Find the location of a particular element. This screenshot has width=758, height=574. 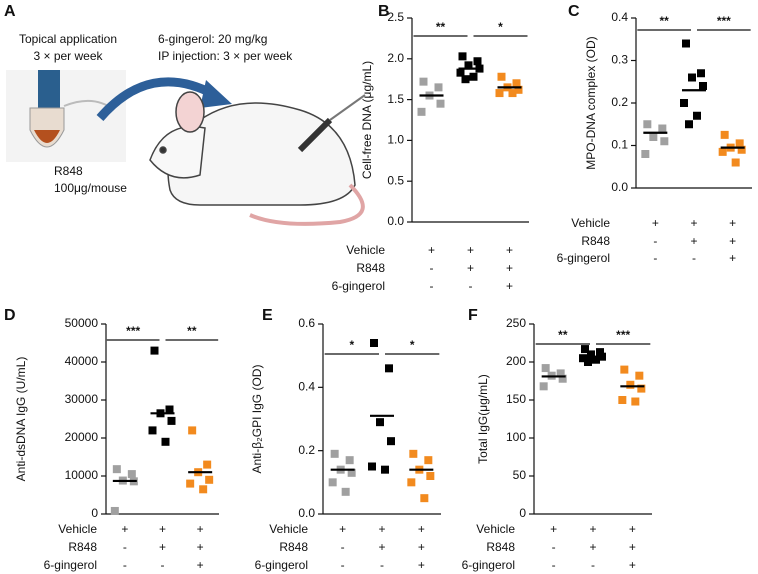

y-axis-title: Anti-dsDNA IgG (U/mL) is located at coordinates (21, 419).